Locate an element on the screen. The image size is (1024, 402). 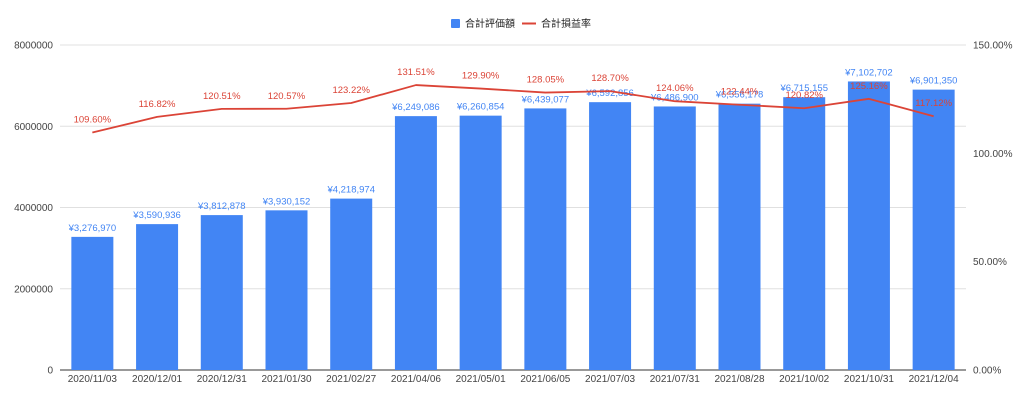
series-line is located at coordinates (513, 109).